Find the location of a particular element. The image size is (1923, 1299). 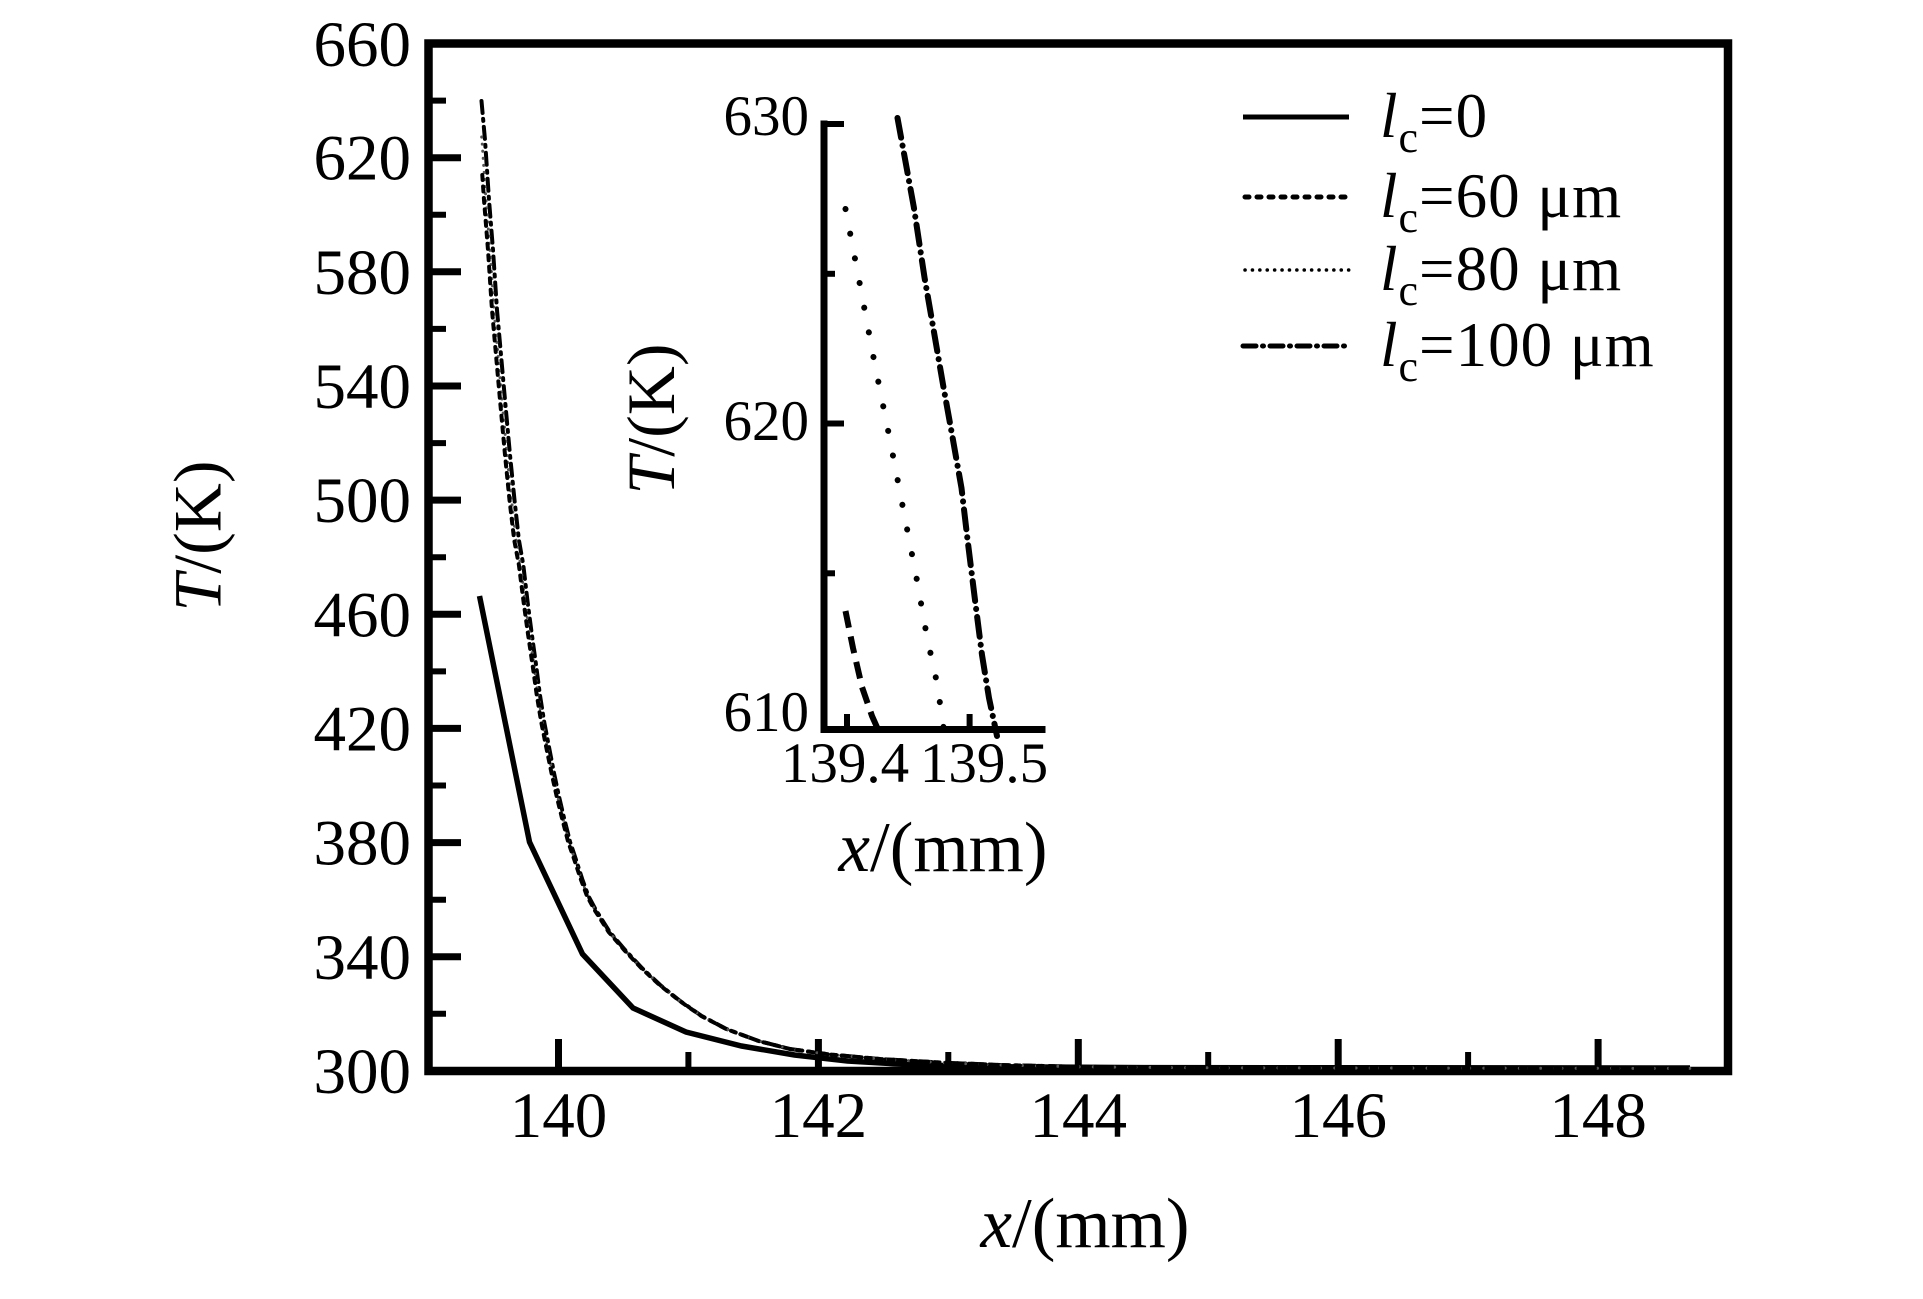

svg-text: 139.5 is located at coordinates (984, 763).